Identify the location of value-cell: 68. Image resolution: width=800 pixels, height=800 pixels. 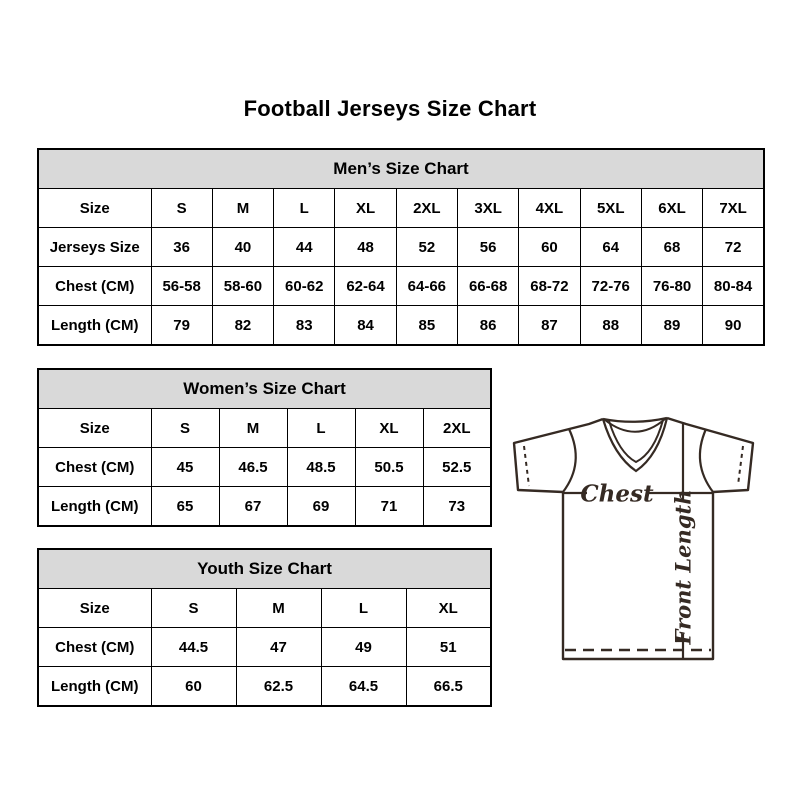
(672, 247).